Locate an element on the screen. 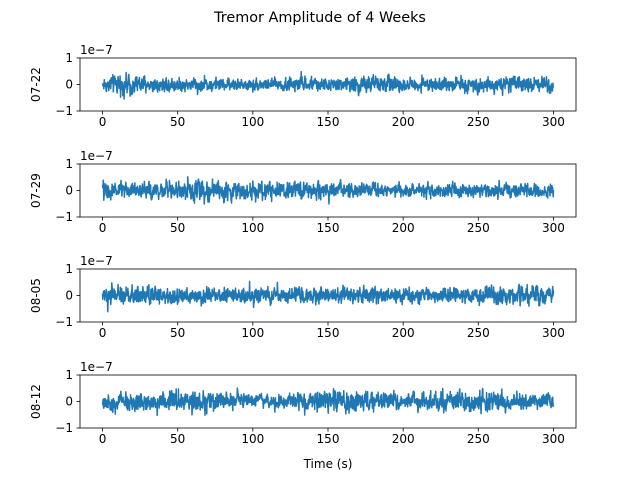 This screenshot has height=480, width=640. y-axis-label: 08-12 is located at coordinates (36, 401).